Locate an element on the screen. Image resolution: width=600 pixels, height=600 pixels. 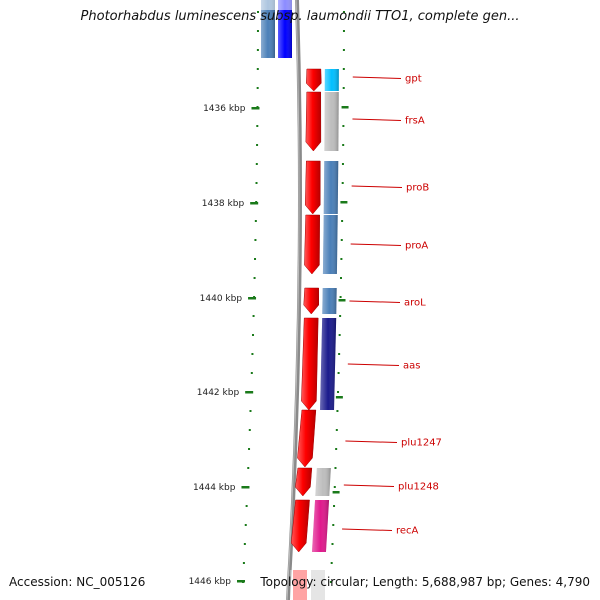
kbp-label: 1436 kbp is located at coordinates (224, 109).